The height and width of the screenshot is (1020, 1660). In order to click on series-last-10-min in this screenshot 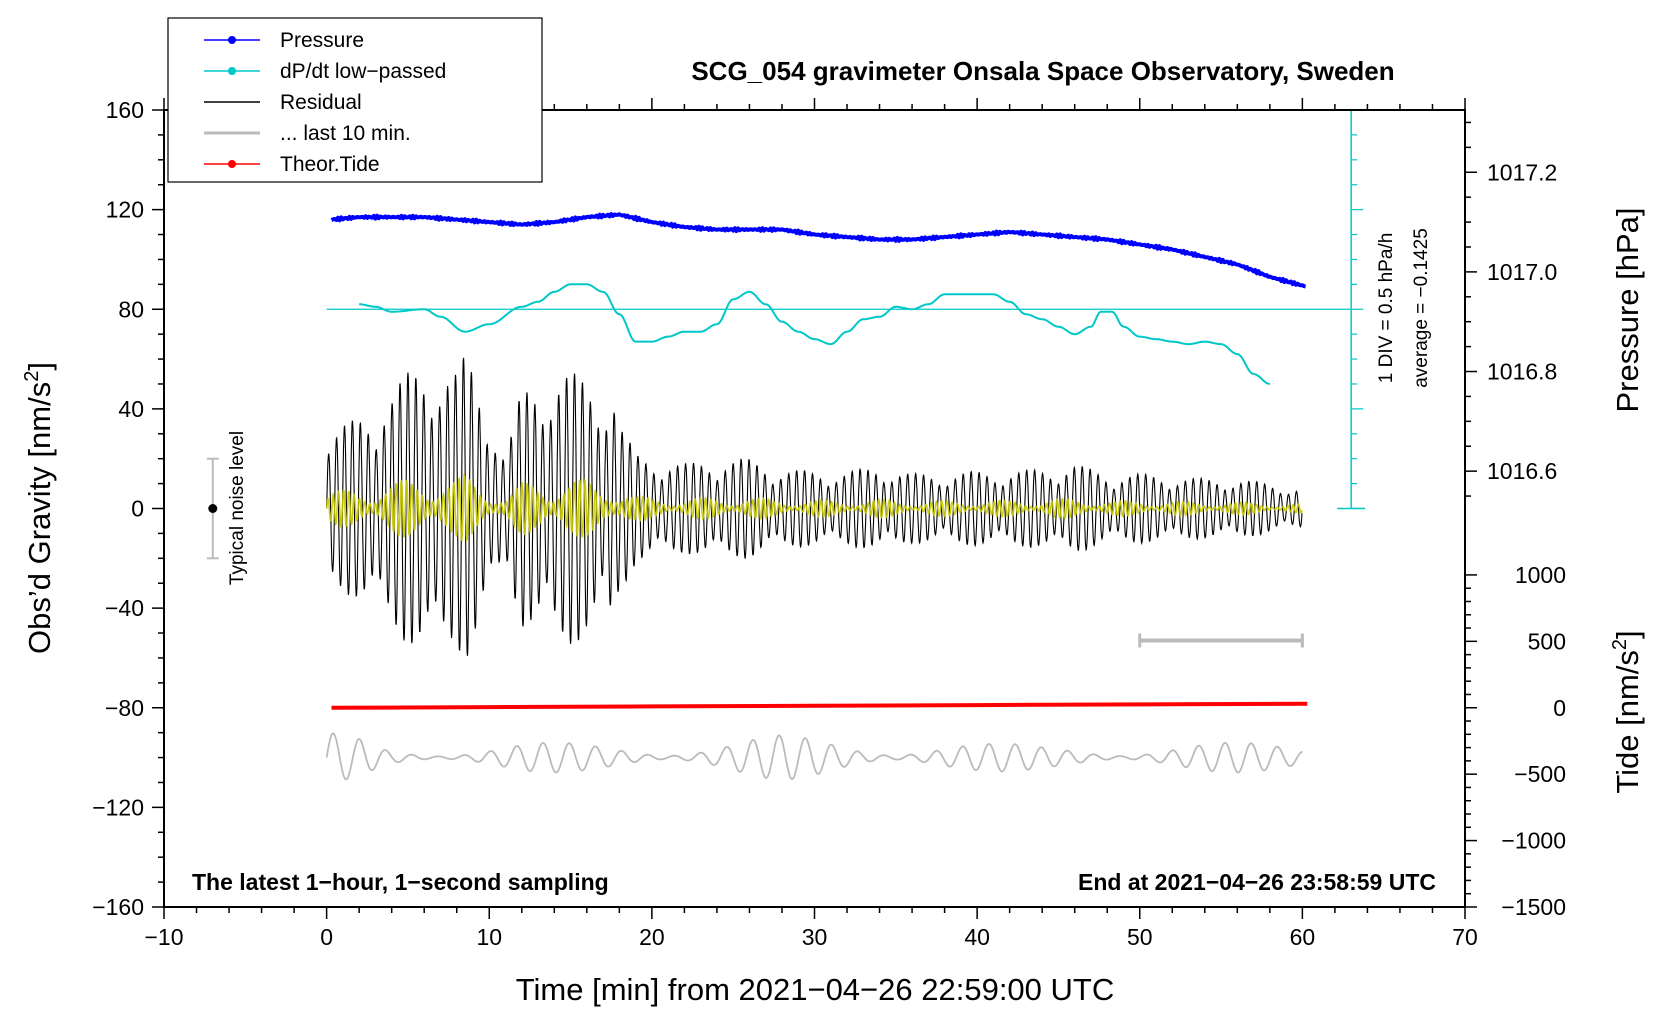, I will do `click(814, 756)`.